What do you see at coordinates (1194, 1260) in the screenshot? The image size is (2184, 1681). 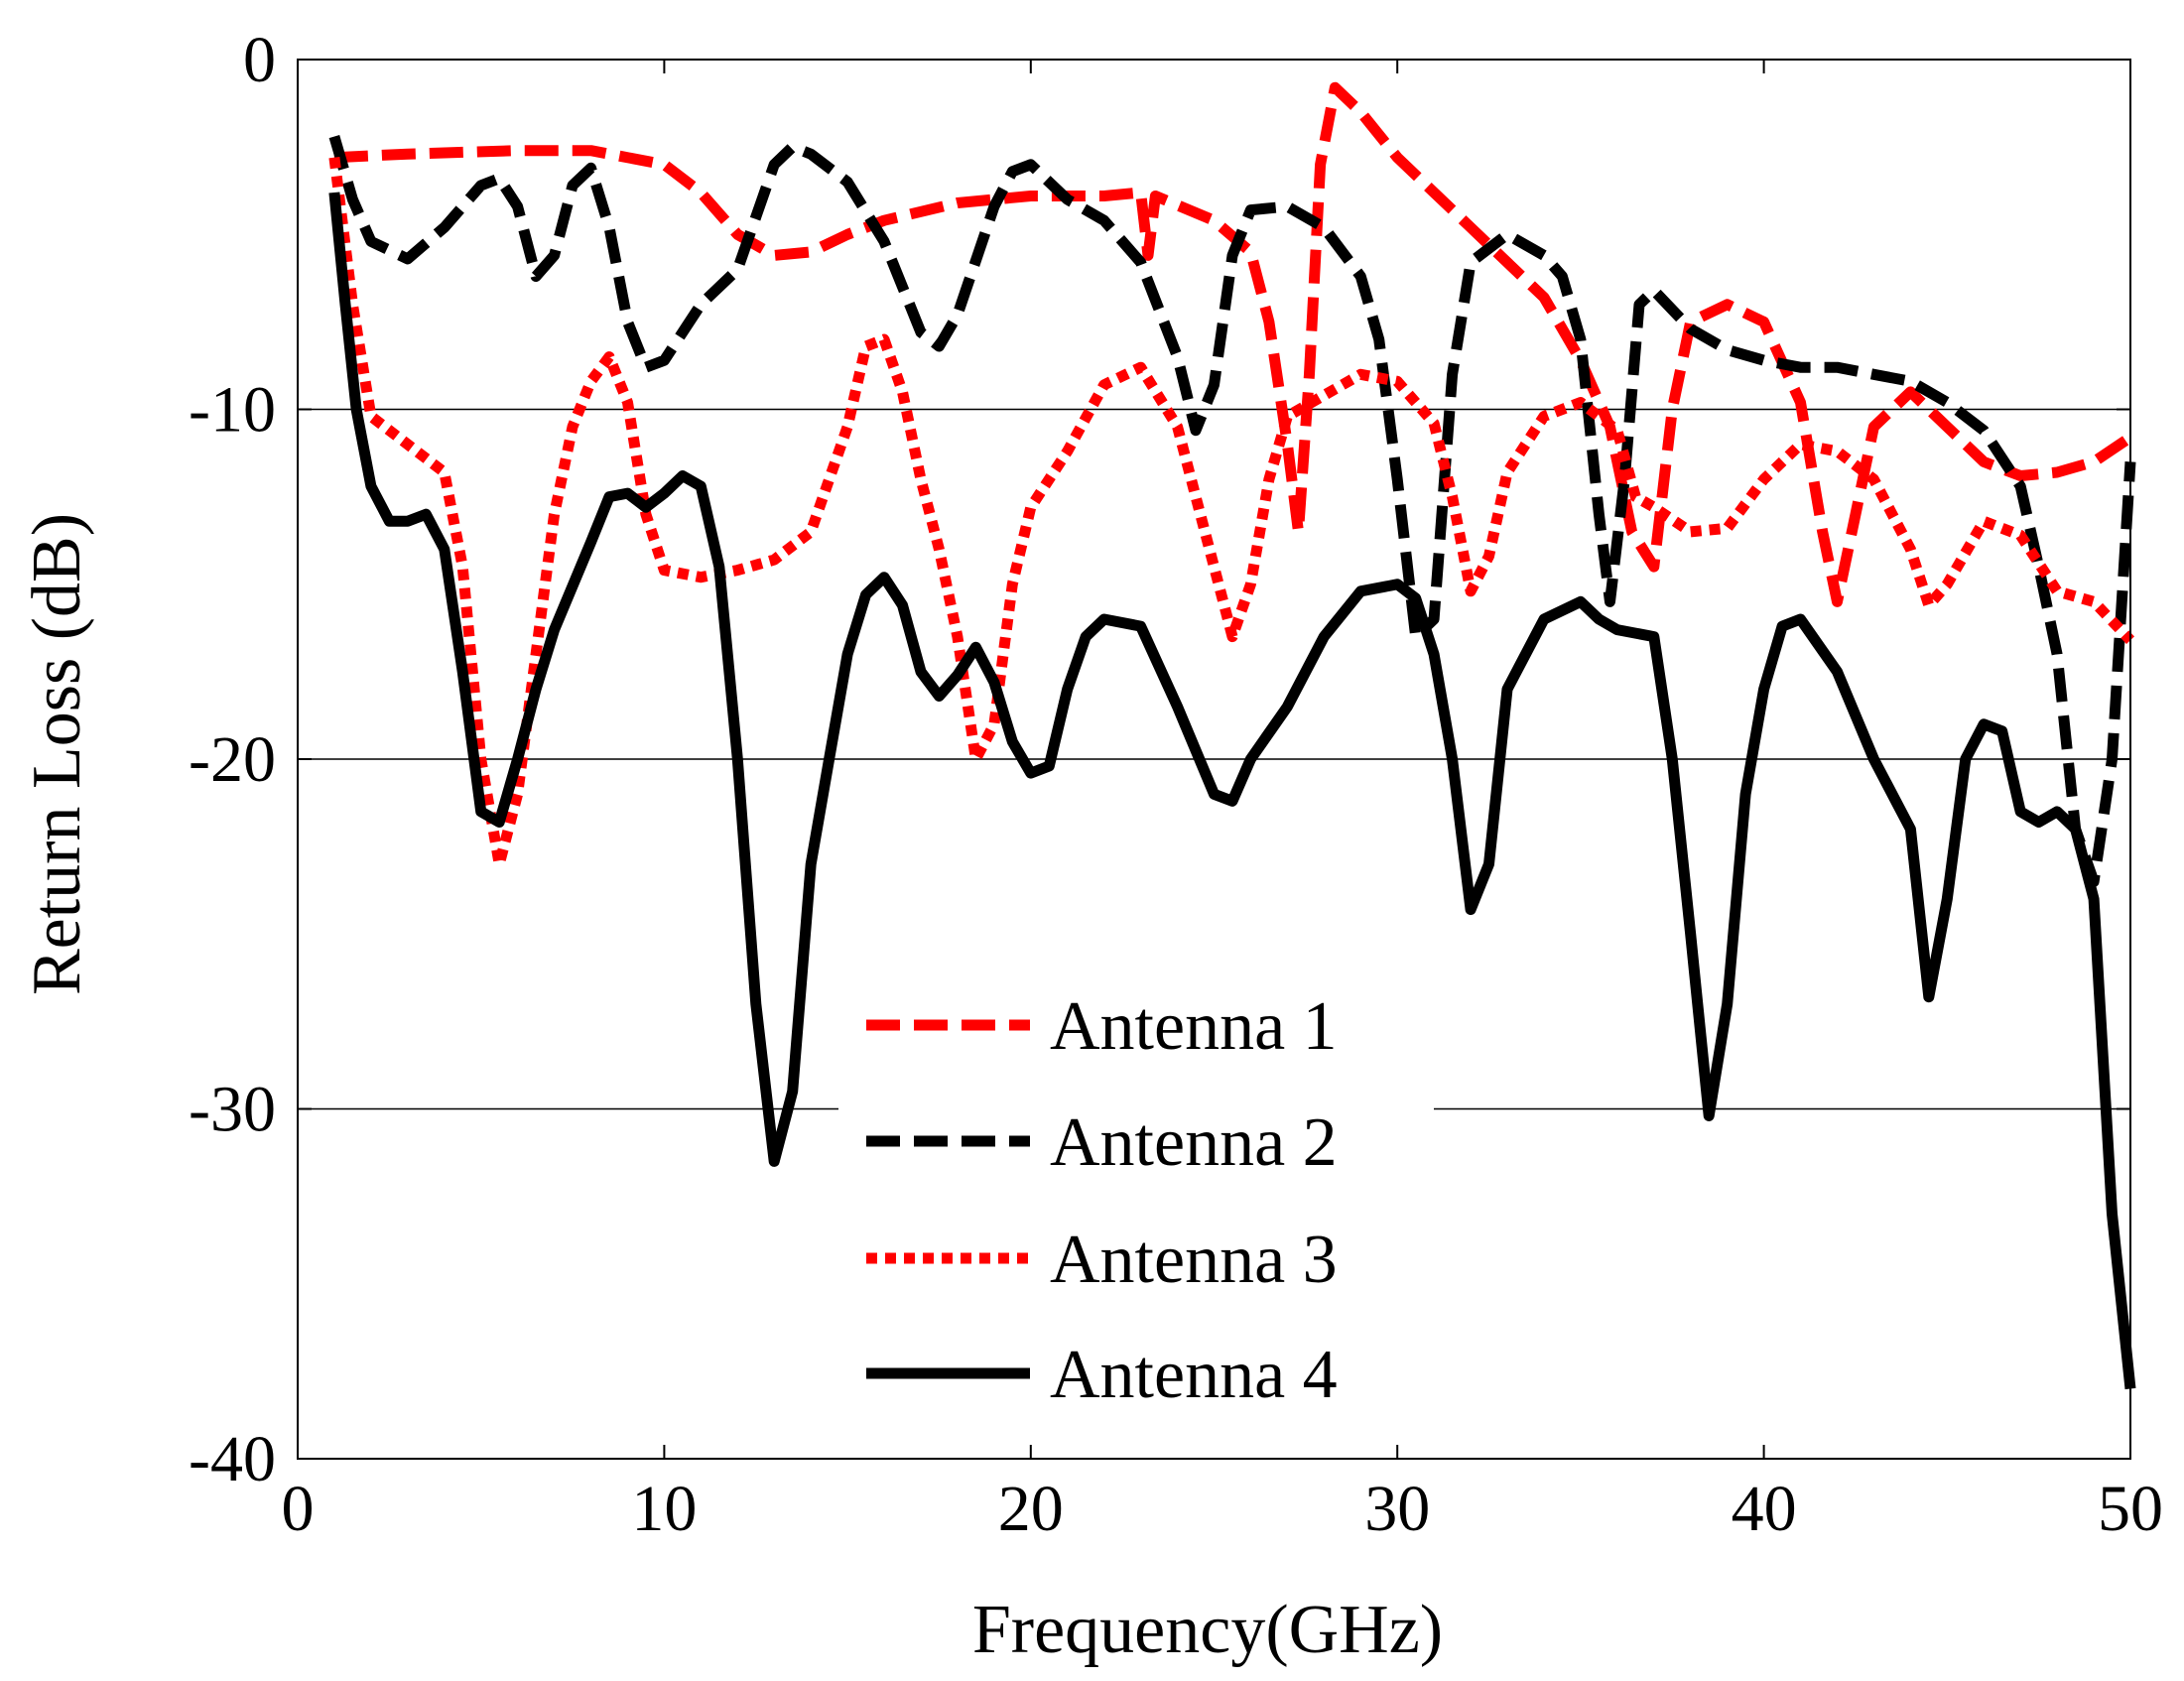 I see `legend-label-antenna-3: Antenna 3` at bounding box center [1194, 1260].